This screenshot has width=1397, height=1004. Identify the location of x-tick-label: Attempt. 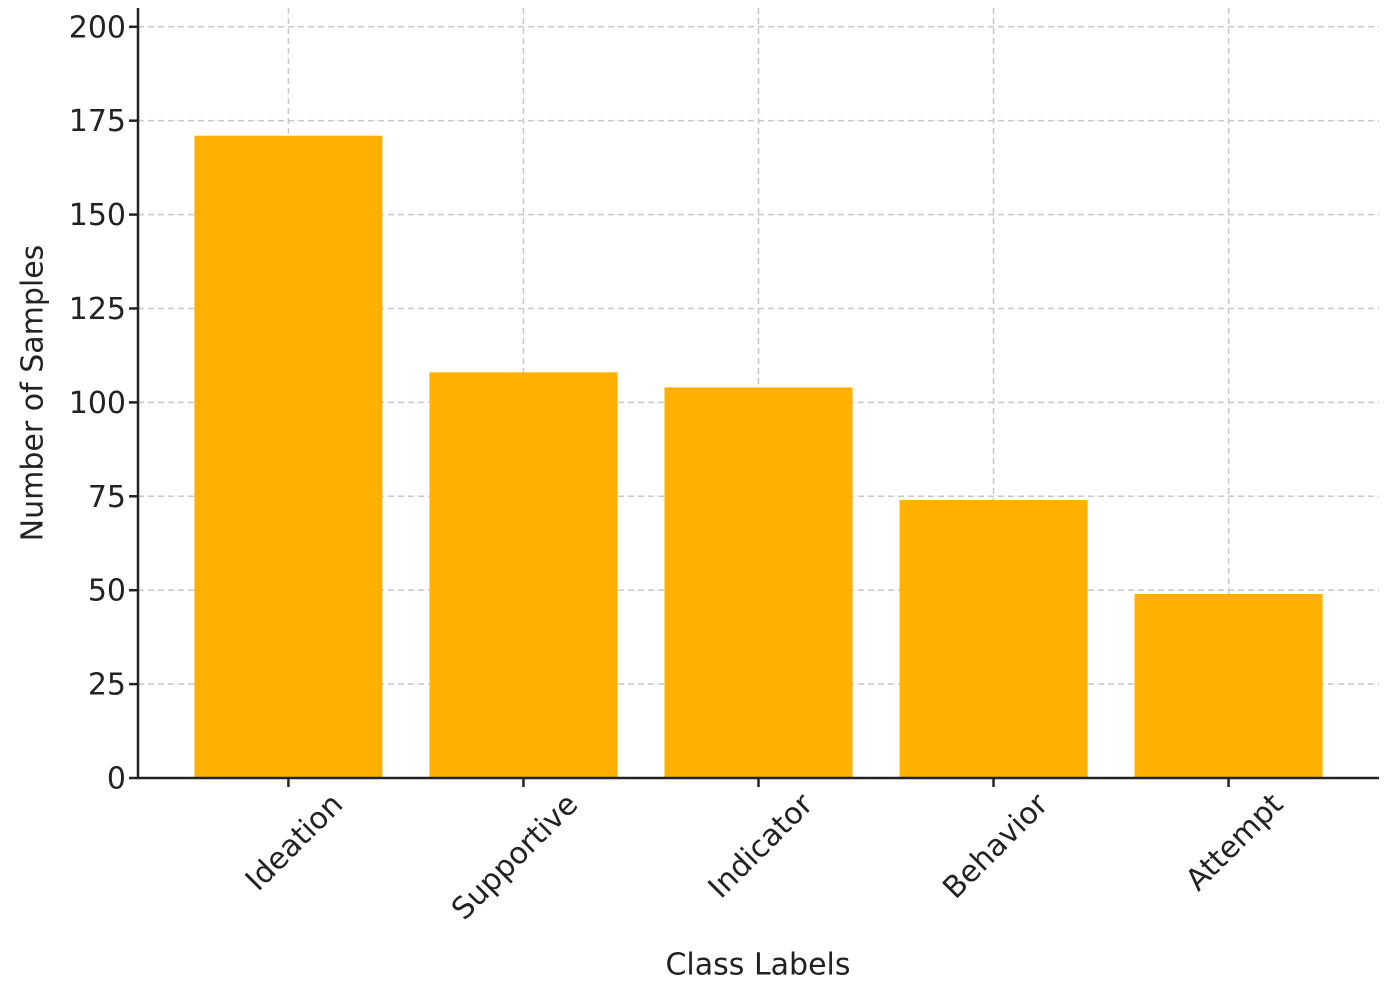
(1234, 842).